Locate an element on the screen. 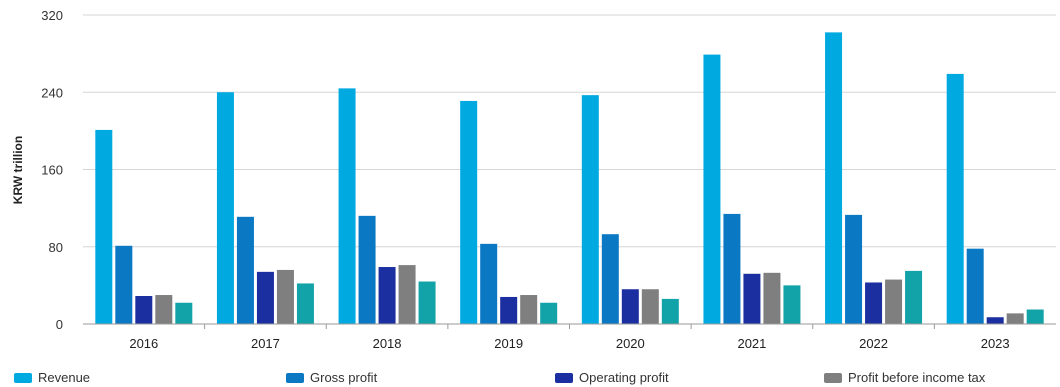  legend-label: Operating profit is located at coordinates (624, 377).